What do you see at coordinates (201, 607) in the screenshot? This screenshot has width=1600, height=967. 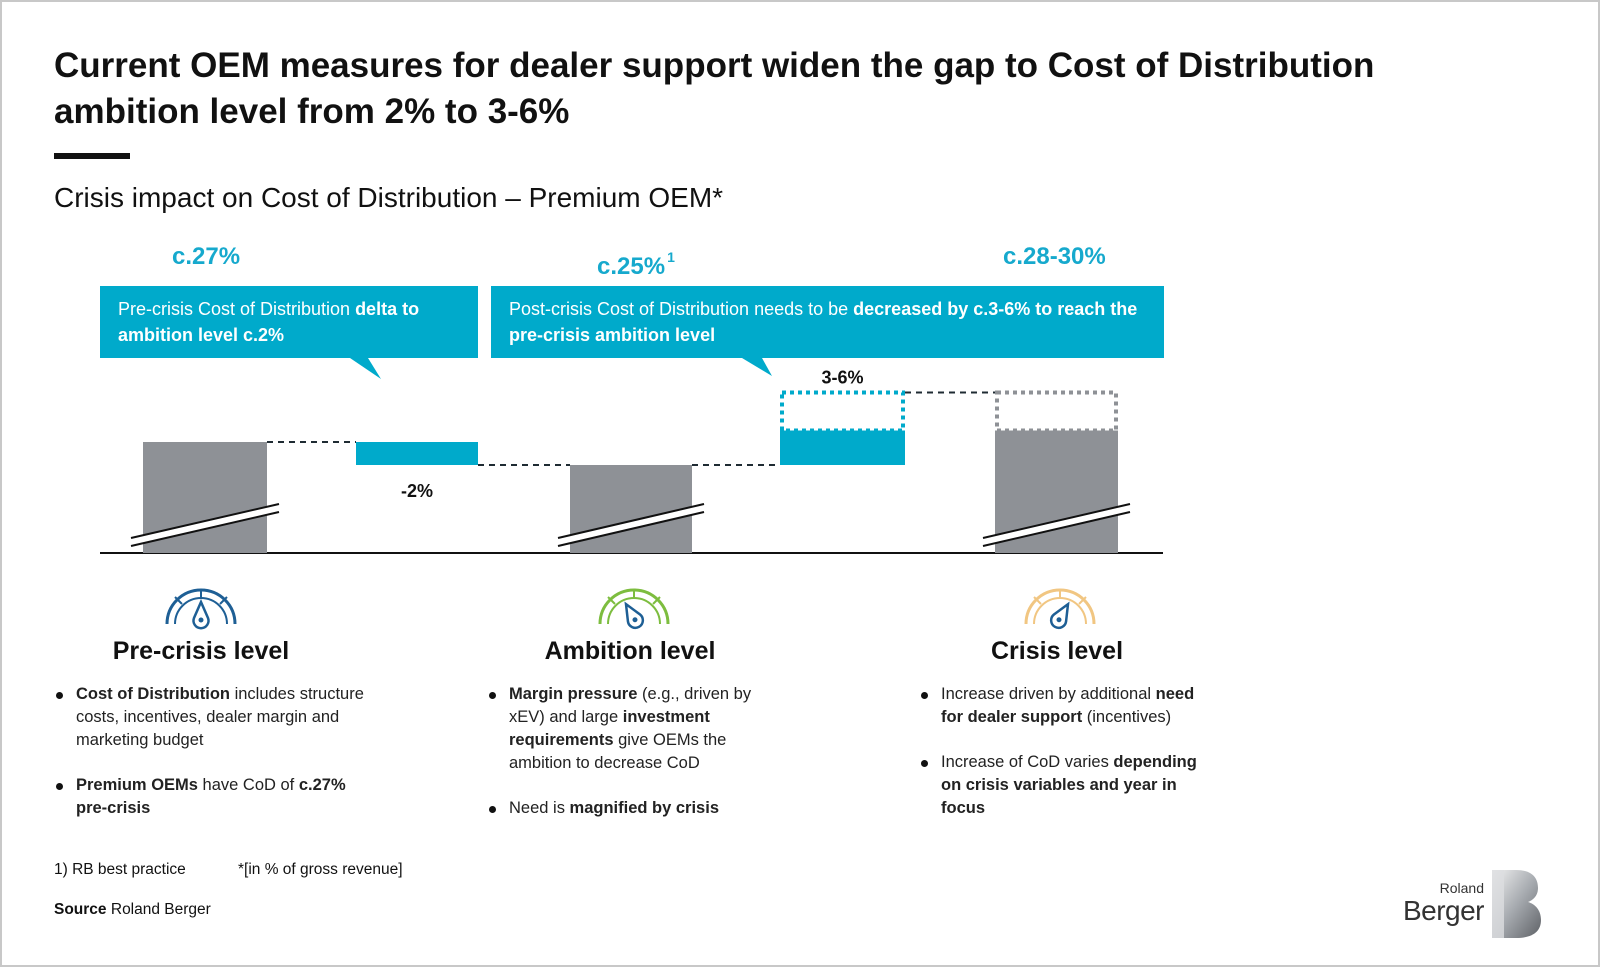 I see `gauge-icon-blue` at bounding box center [201, 607].